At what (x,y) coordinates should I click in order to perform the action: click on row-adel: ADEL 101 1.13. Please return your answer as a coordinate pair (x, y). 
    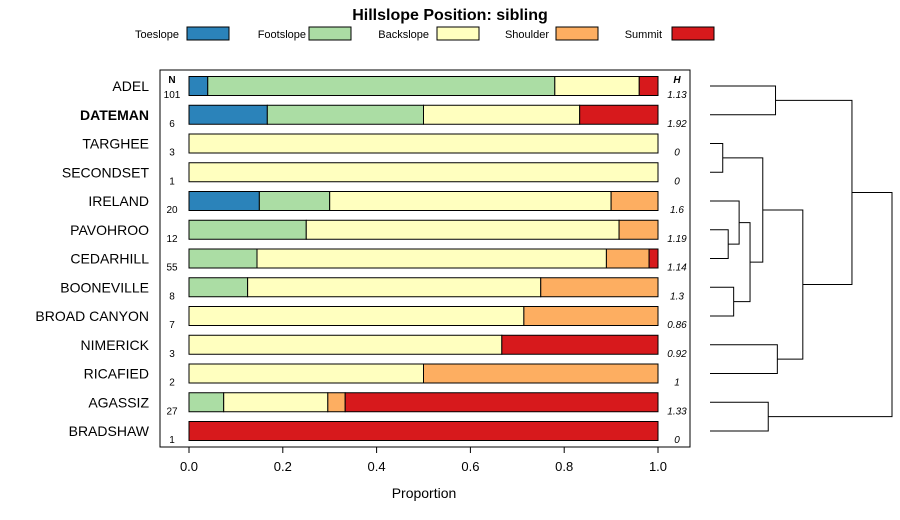
    Looking at the image, I should click on (399, 88).